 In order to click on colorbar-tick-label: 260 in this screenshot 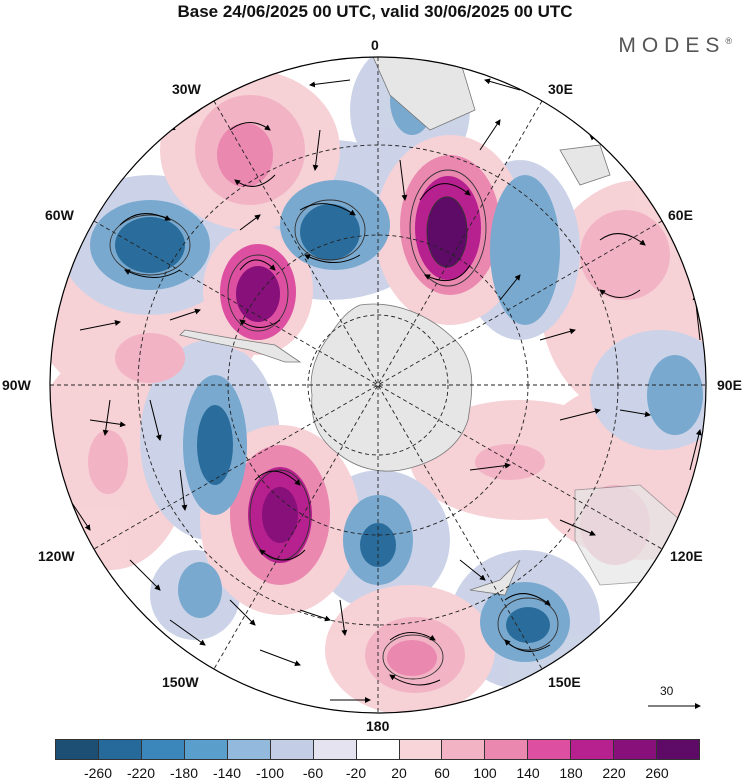, I will do `click(657, 773)`.